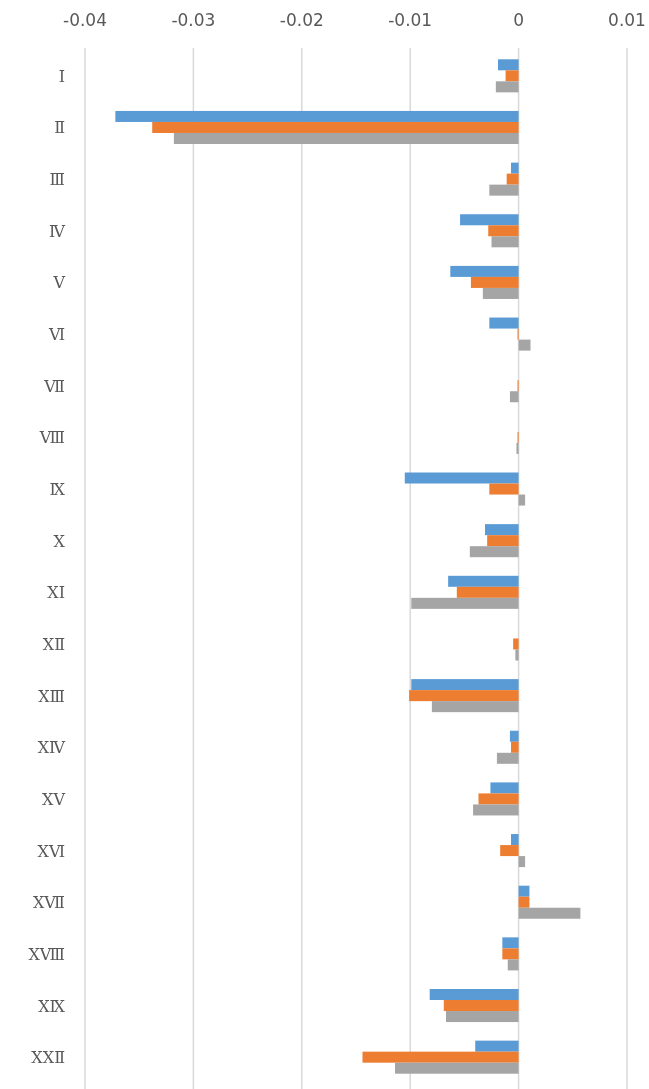 Image resolution: width=649 pixels, height=1089 pixels. I want to click on y-tick-label: ⅩⅤ, so click(54, 799).